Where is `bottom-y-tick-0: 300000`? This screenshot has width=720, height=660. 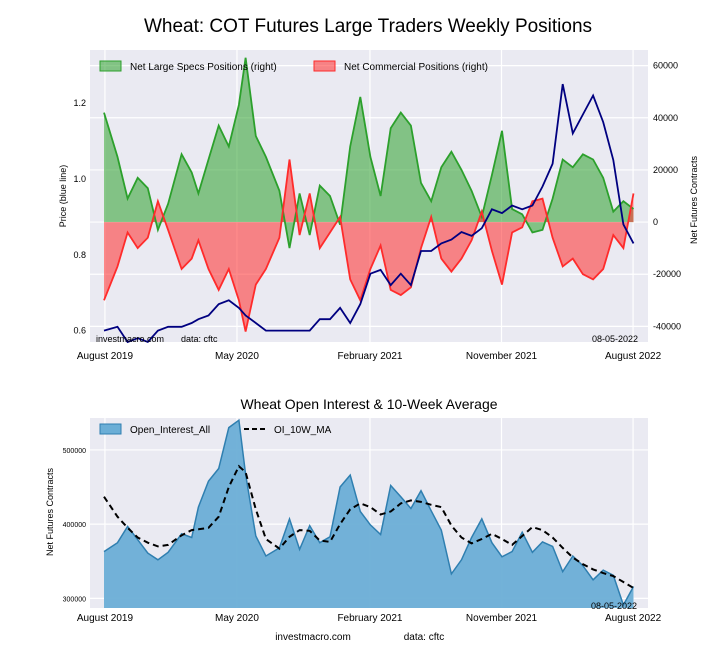
bottom-y-tick-0: 300000 is located at coordinates (74, 599).